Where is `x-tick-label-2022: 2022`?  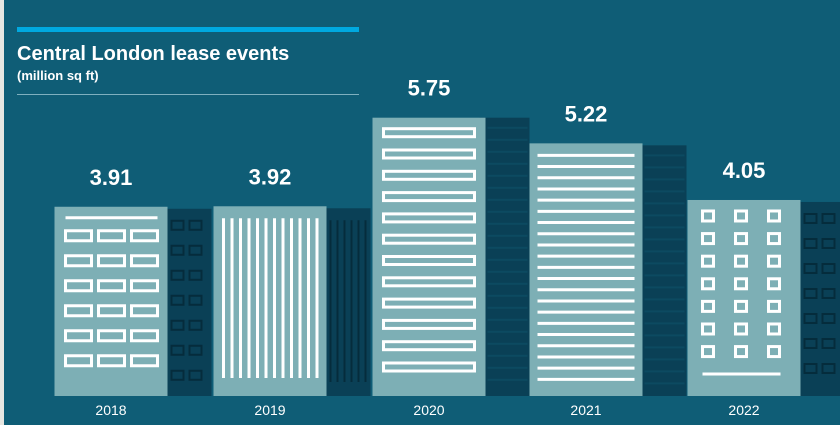
x-tick-label-2022: 2022 is located at coordinates (743, 410).